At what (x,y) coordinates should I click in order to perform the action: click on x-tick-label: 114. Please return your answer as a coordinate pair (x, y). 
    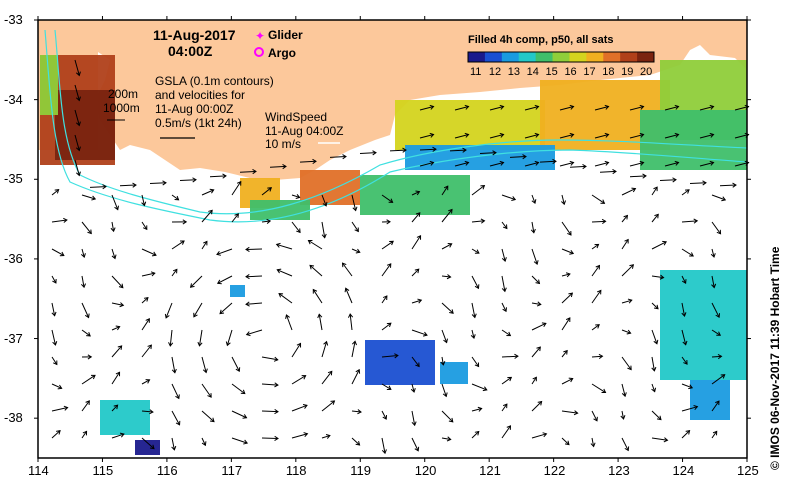
    Looking at the image, I should click on (38, 470).